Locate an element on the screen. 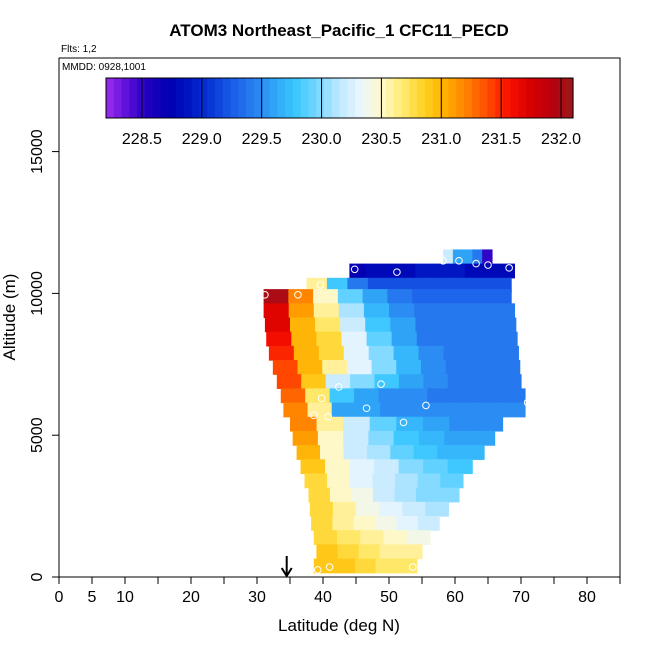 The width and height of the screenshot is (650, 650). y-tick-label: 0 is located at coordinates (37, 576).